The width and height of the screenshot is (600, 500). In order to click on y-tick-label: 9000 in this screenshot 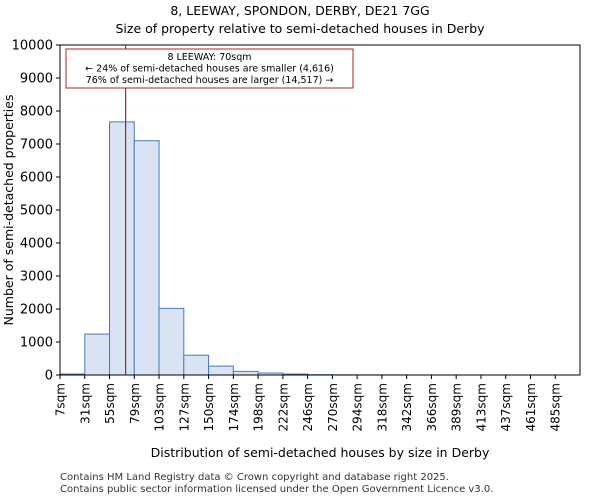, I will do `click(36, 79)`.